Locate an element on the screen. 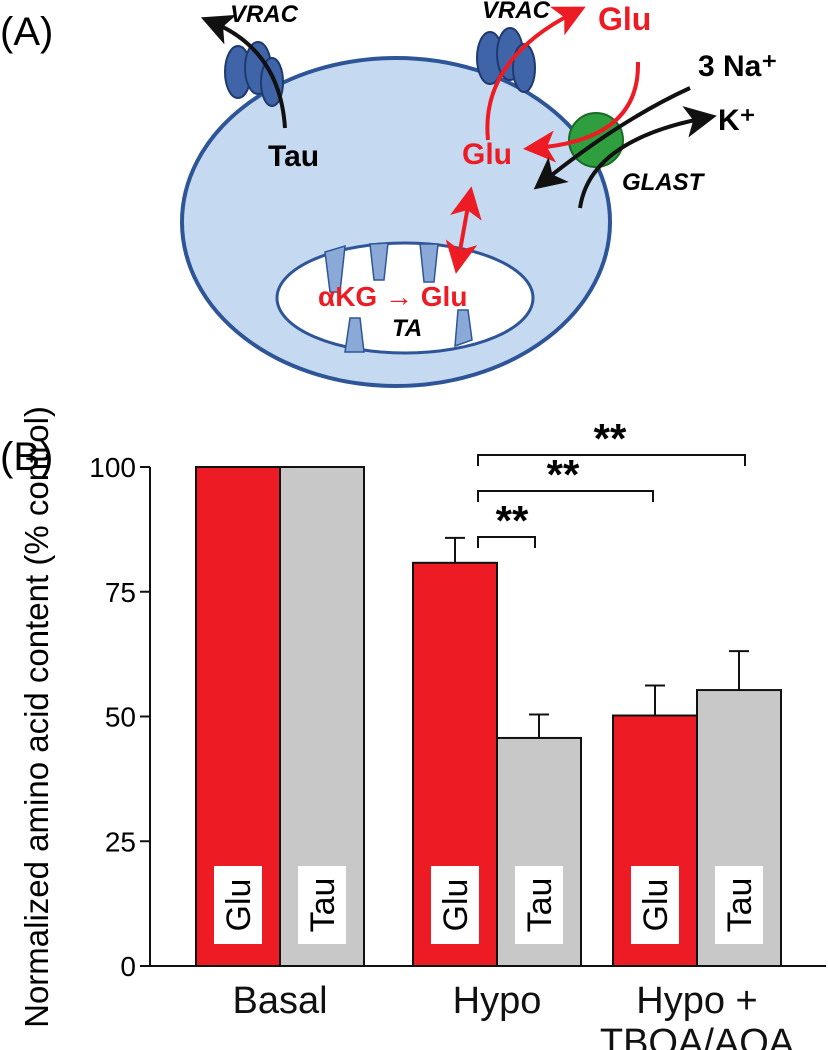  sodium-label: 3 Na⁺ is located at coordinates (737, 66).